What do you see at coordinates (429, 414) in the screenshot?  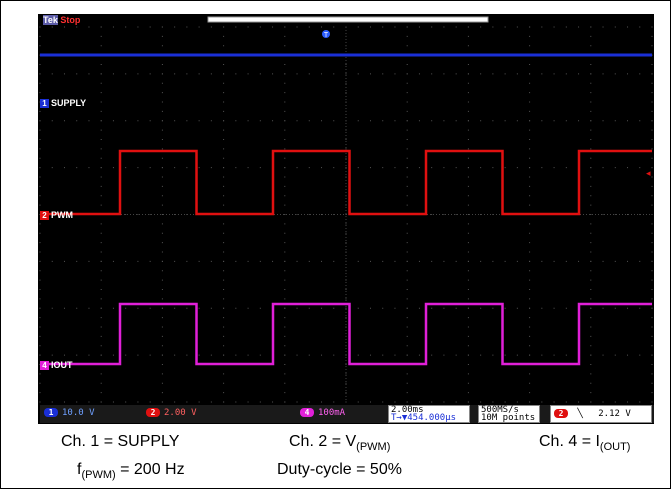 I see `timebase-box: 2.00ms T→▼454.000µs` at bounding box center [429, 414].